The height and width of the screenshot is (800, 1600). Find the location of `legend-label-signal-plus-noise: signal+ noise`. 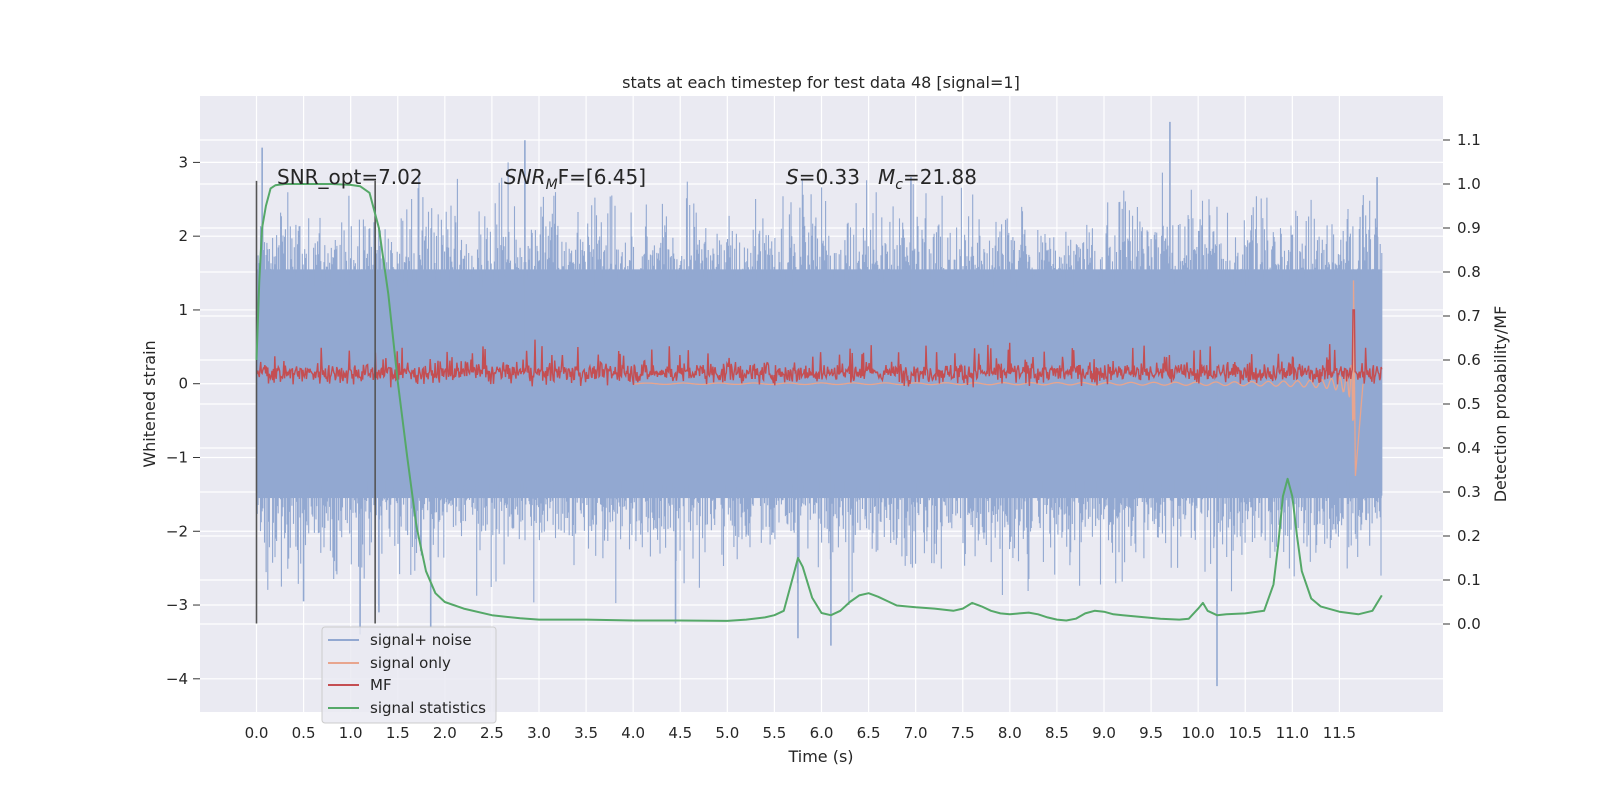

legend-label-signal-plus-noise: signal+ noise is located at coordinates (421, 640).